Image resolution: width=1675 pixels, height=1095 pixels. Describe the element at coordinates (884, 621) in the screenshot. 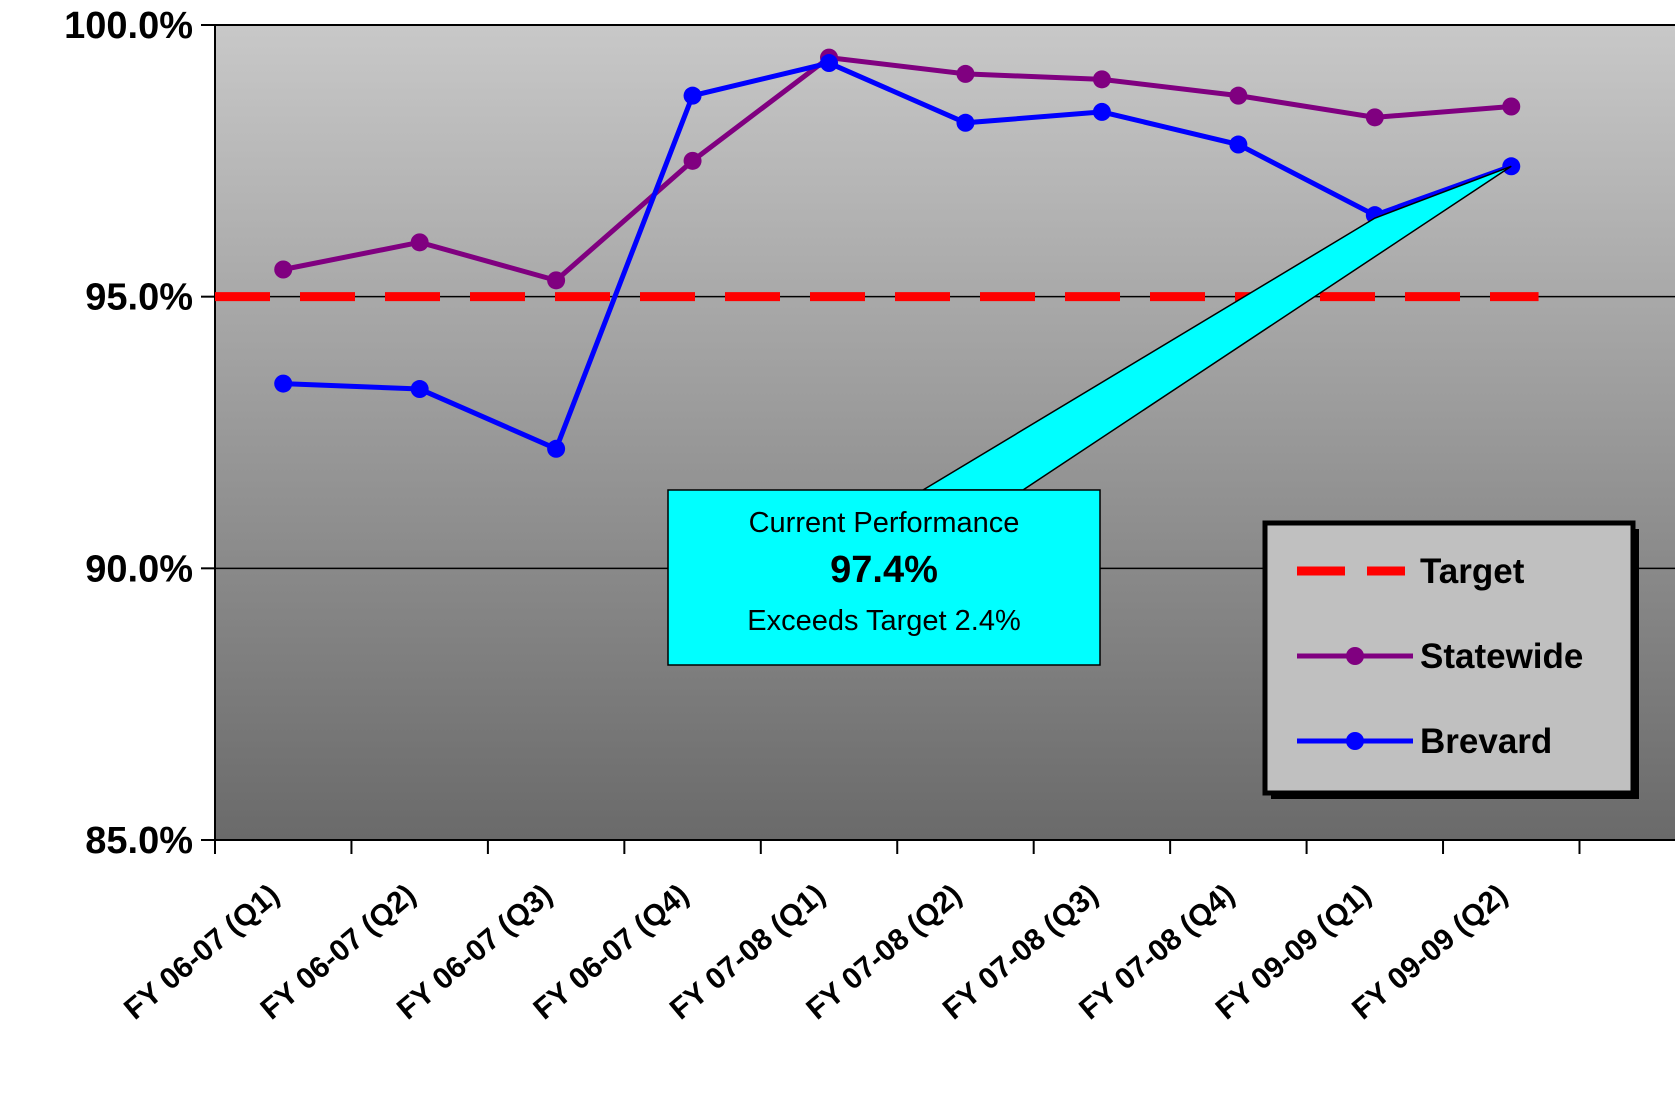

I see `callout-subtitle: Exceeds Target 2.4%` at that location.